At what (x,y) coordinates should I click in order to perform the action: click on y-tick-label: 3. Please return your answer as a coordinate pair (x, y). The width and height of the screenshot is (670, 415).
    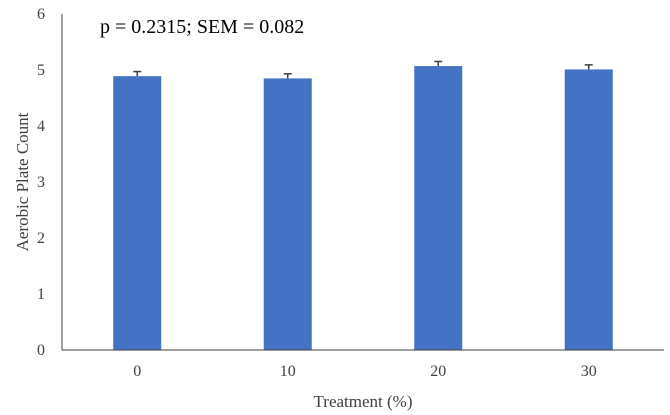
    Looking at the image, I should click on (41, 182).